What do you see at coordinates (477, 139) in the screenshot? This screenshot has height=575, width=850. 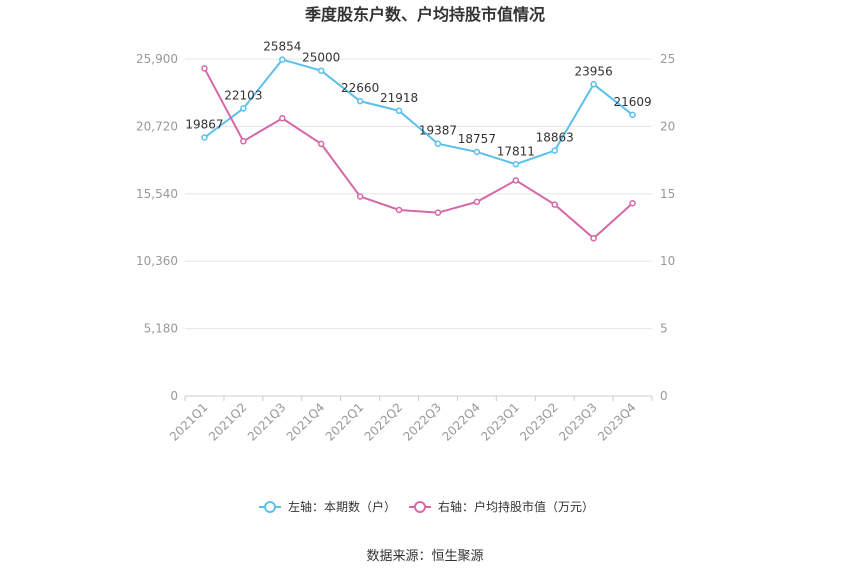 I see `data-label: 18757` at bounding box center [477, 139].